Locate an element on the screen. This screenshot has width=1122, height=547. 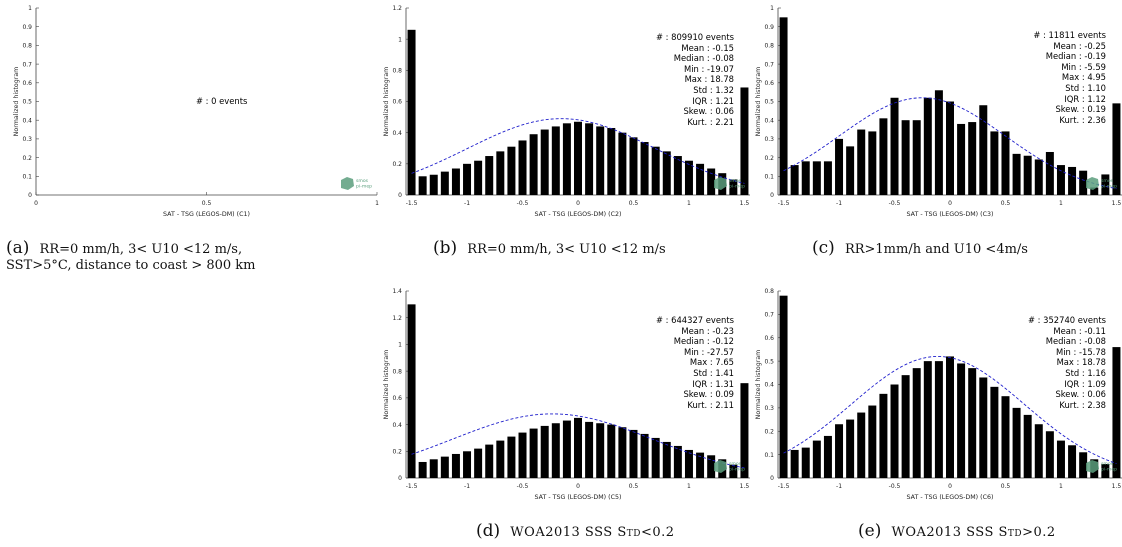
caption-a-line1: RR=0 mm/h, 3< U10 <12 m/s, is located at coordinates (141, 249).